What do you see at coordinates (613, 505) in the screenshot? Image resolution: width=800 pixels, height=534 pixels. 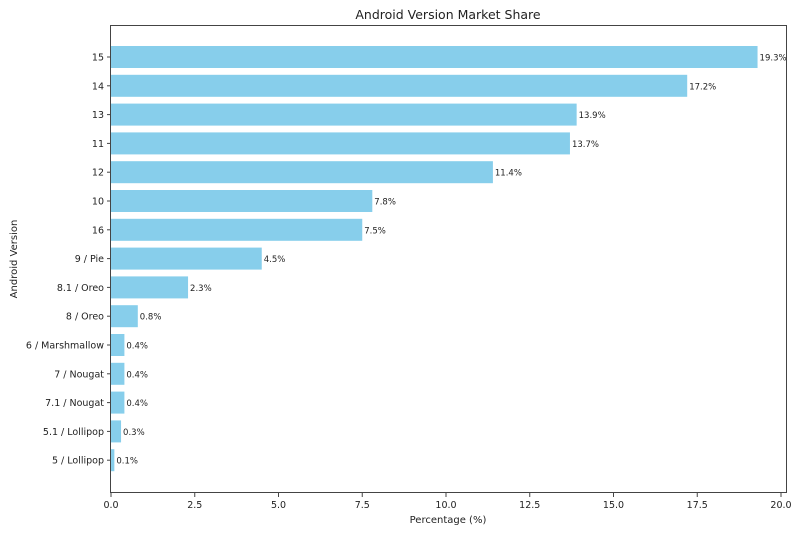 I see `x-tick-label: 15.0` at bounding box center [613, 505].